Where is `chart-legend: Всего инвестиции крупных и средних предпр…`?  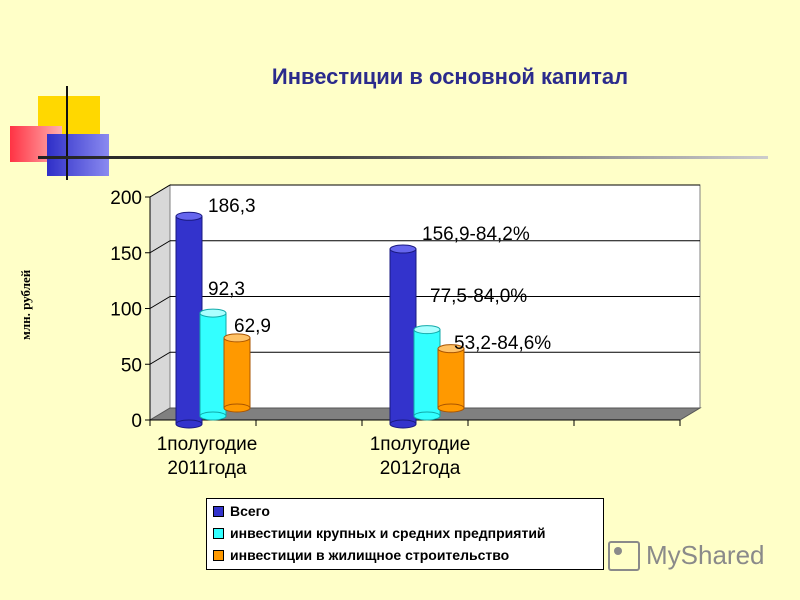
chart-legend: Всего инвестиции крупных и средних предпр… is located at coordinates (405, 534).